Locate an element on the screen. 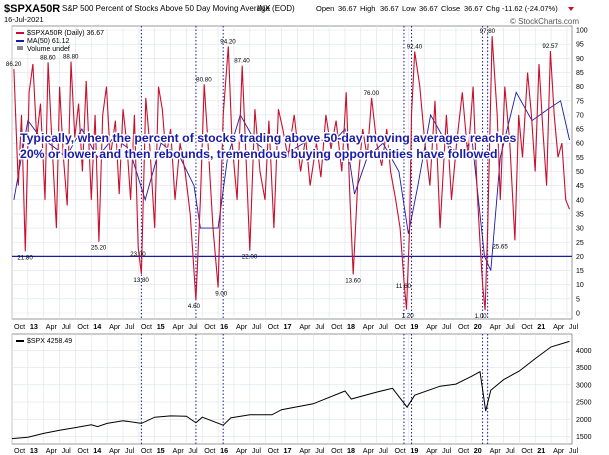 This screenshot has height=455, width=609. point-label: 1.00 is located at coordinates (481, 316).